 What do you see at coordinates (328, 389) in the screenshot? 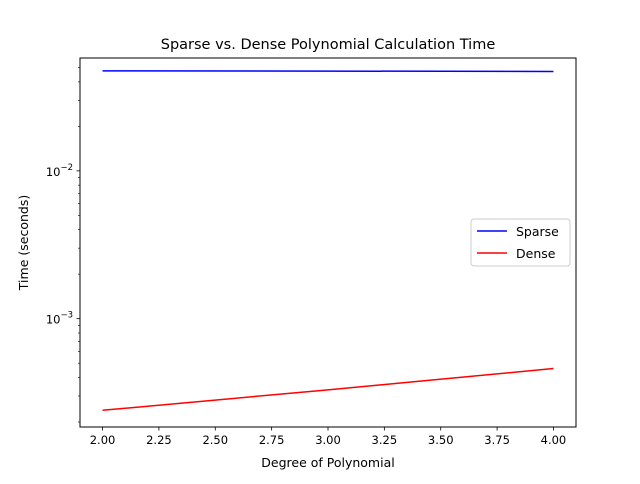
I see `series-line-dense` at bounding box center [328, 389].